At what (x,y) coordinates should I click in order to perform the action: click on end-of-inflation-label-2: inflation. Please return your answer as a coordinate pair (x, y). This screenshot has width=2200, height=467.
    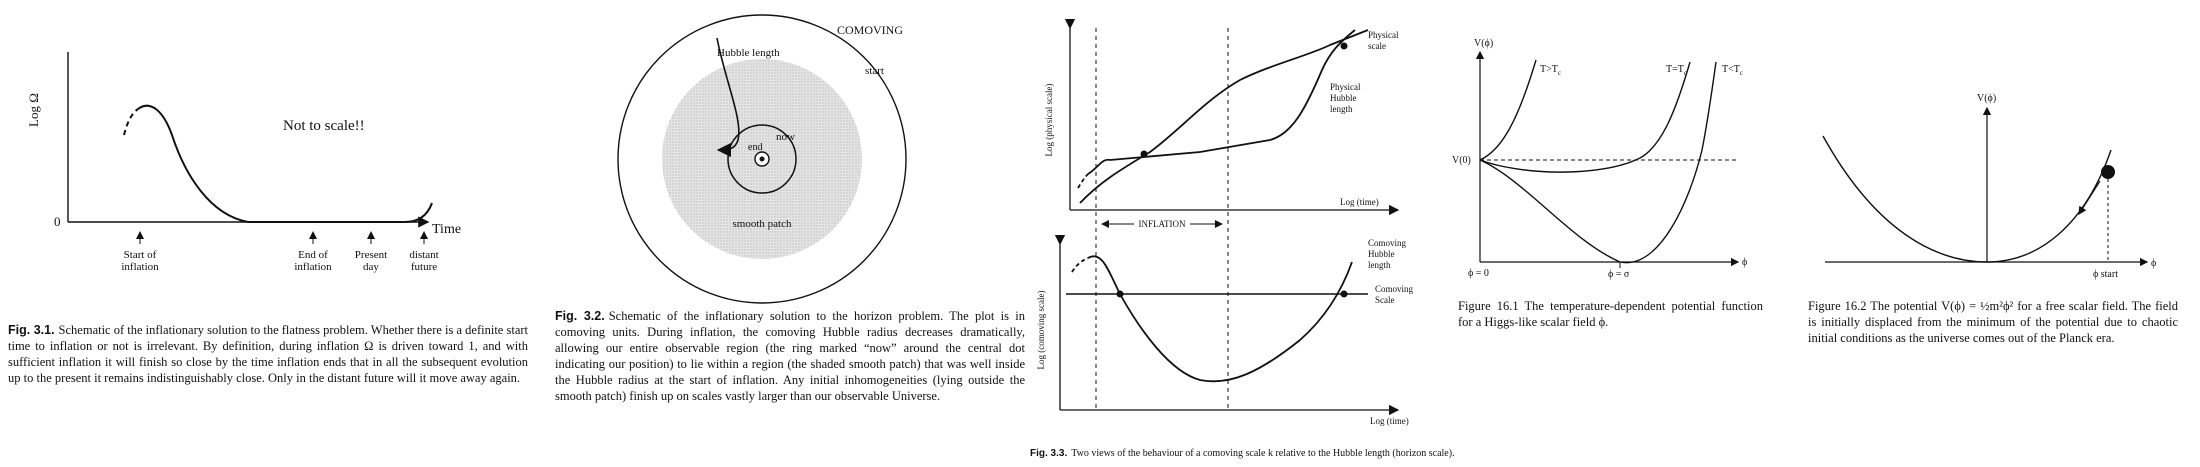
    Looking at the image, I should click on (313, 267).